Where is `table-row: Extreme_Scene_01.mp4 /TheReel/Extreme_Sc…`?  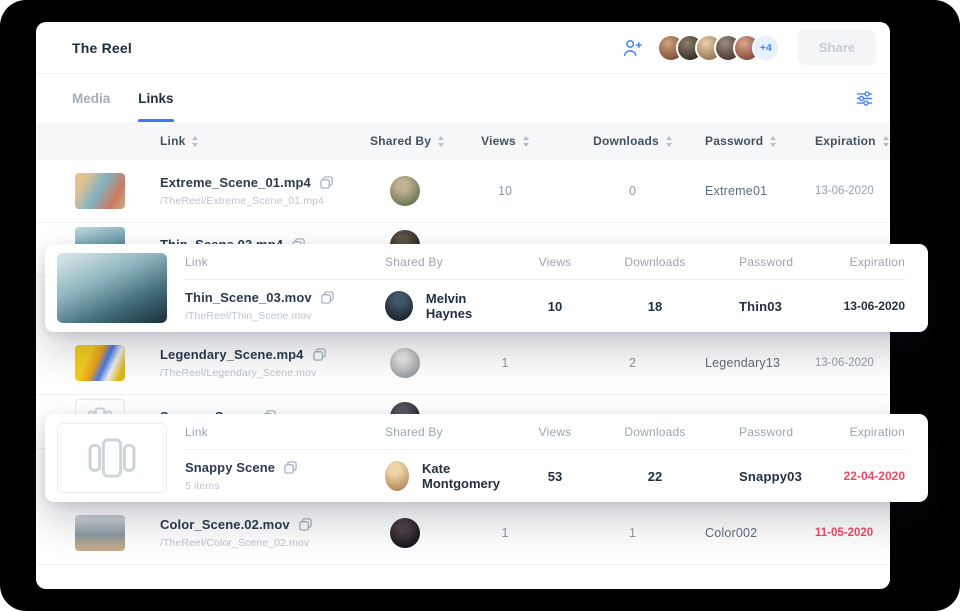
table-row: Extreme_Scene_01.mp4 /TheReel/Extreme_Sc… is located at coordinates (463, 191).